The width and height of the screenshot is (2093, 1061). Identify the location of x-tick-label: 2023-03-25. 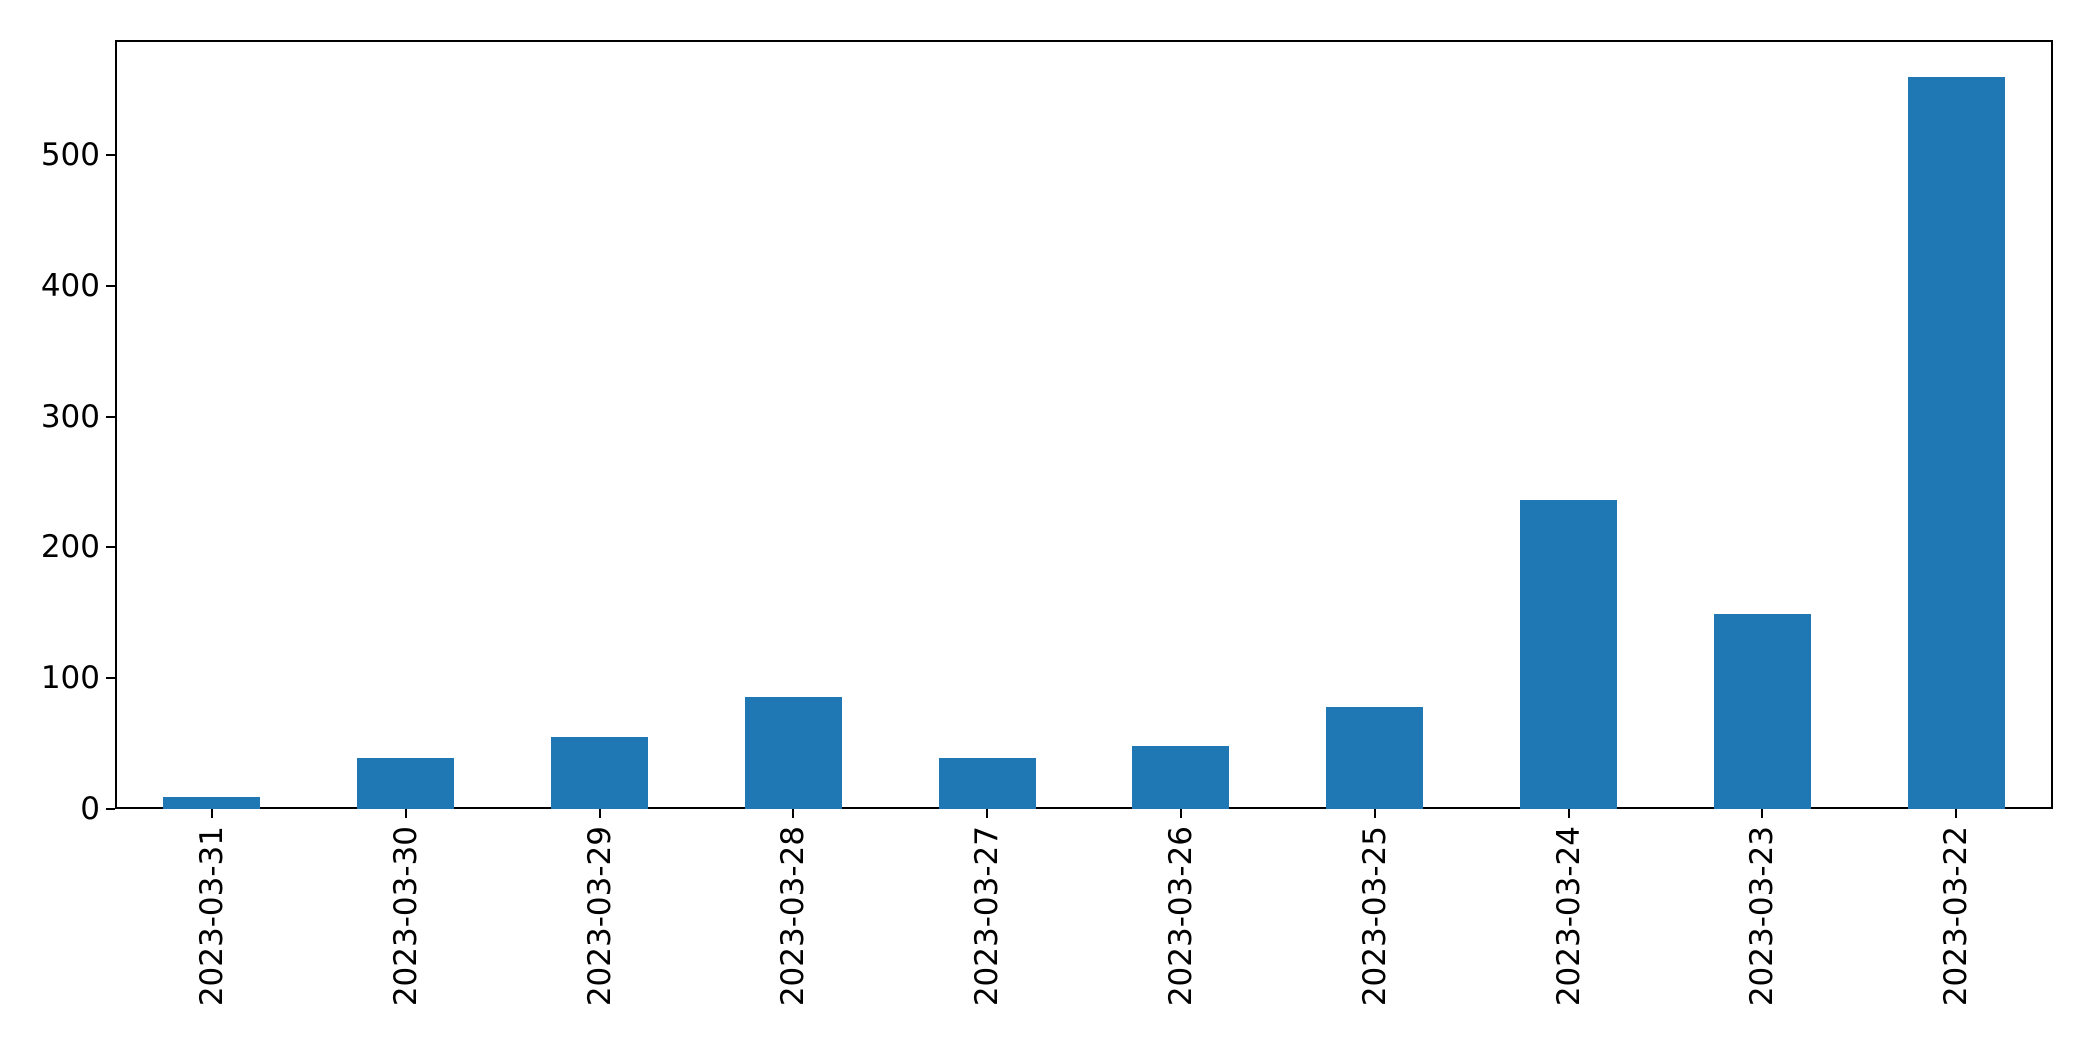
(1374, 916).